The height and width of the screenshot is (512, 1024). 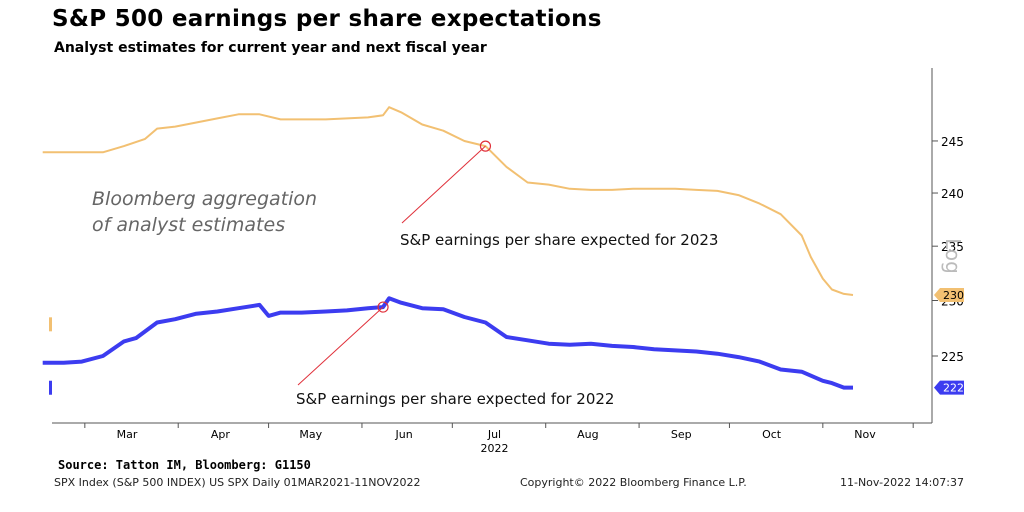 What do you see at coordinates (494, 448) in the screenshot?
I see `x-year-label: 2022` at bounding box center [494, 448].